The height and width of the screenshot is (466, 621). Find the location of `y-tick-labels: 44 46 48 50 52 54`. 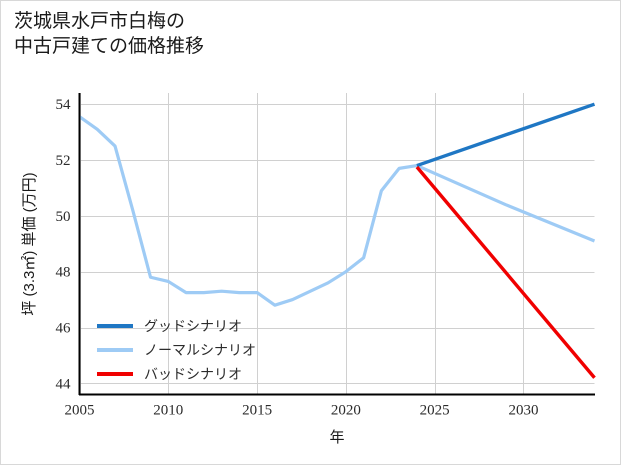

y-tick-labels: 44 46 48 50 52 54 is located at coordinates (64, 244).